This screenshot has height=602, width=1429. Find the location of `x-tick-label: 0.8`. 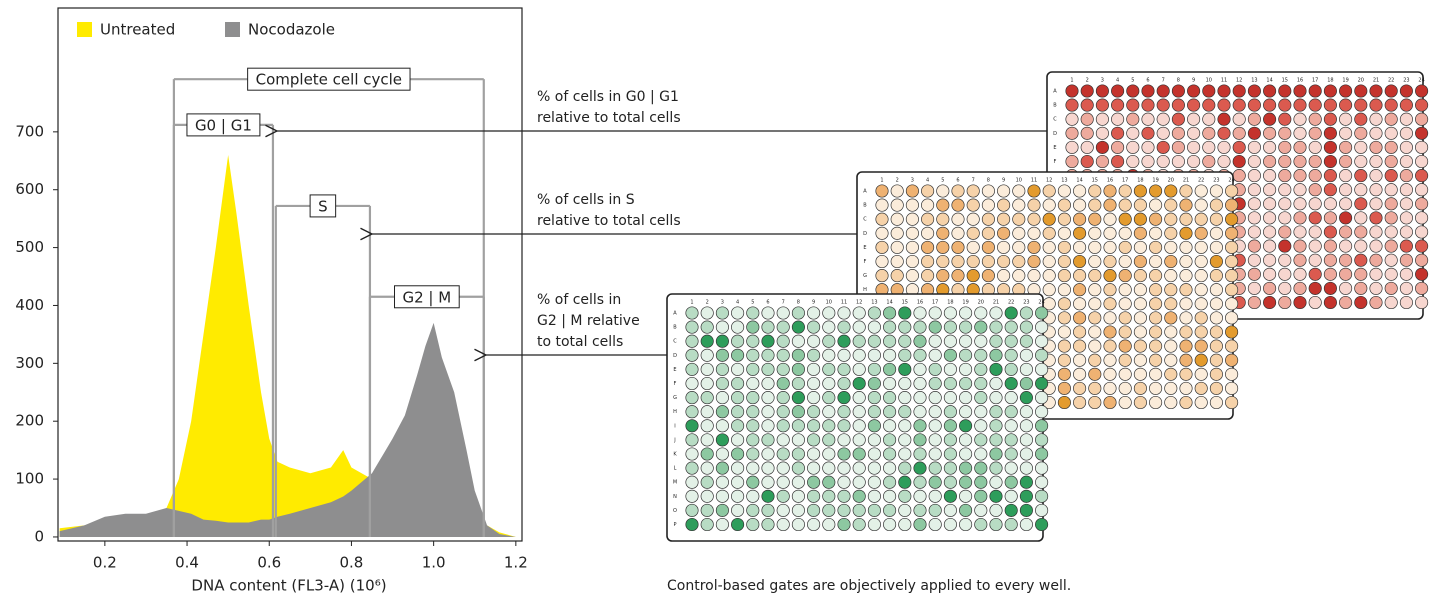

x-tick-label: 0.8 is located at coordinates (352, 563).